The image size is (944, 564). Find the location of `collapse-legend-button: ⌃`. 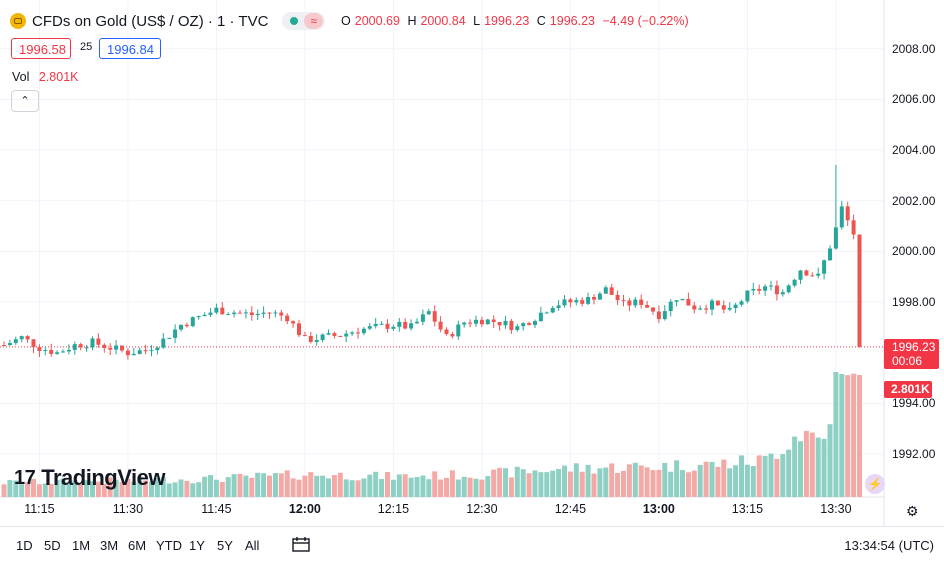

collapse-legend-button: ⌃ is located at coordinates (25, 101).